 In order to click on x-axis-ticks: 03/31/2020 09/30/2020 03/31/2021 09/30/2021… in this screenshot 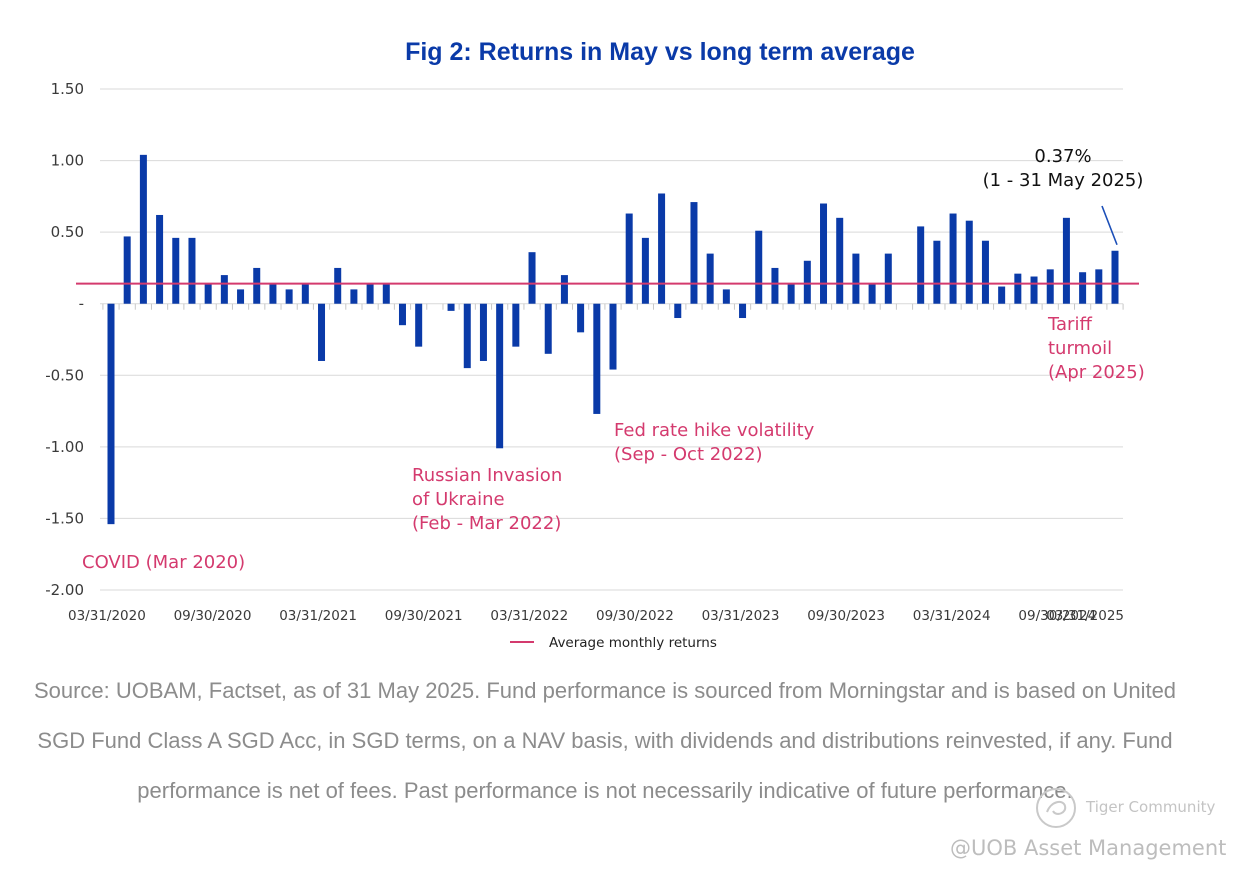, I will do `click(596, 616)`.